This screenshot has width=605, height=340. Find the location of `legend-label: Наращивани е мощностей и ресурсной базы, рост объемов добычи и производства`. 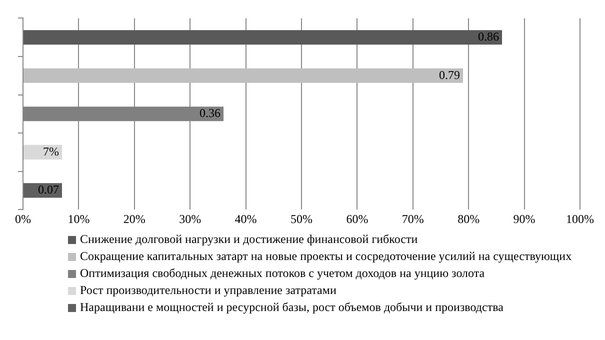

legend-label: Наращивани е мощностей и ресурсной базы, рост объемов добычи и производства is located at coordinates (292, 307).